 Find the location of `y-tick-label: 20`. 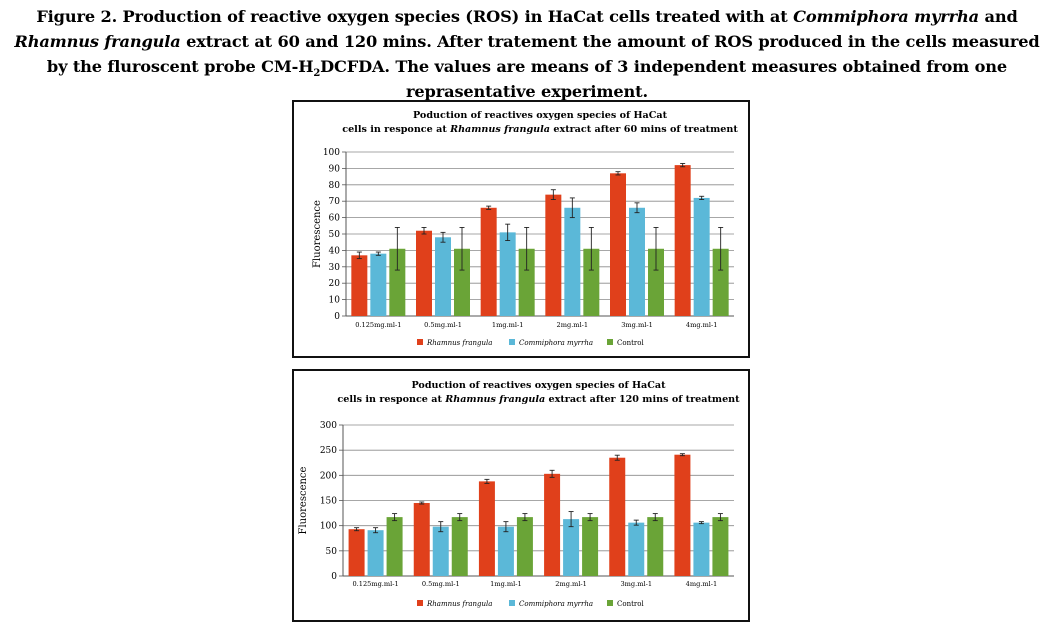

y-tick-label: 20 is located at coordinates (335, 284).